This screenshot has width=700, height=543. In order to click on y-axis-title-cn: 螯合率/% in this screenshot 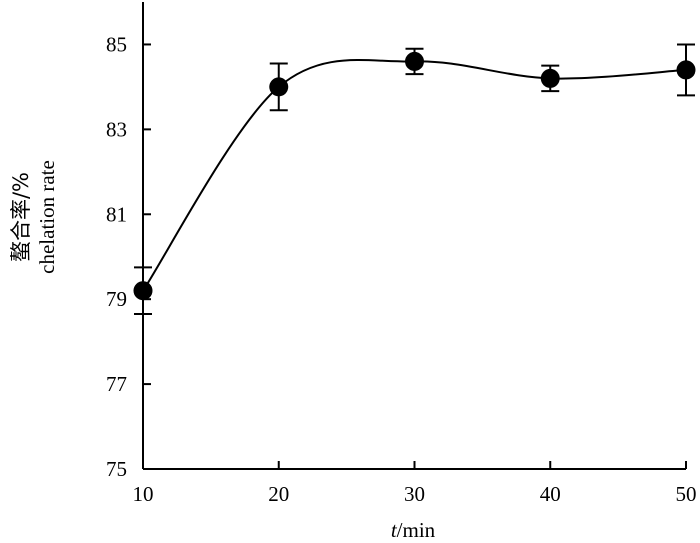, I will do `click(21, 217)`.